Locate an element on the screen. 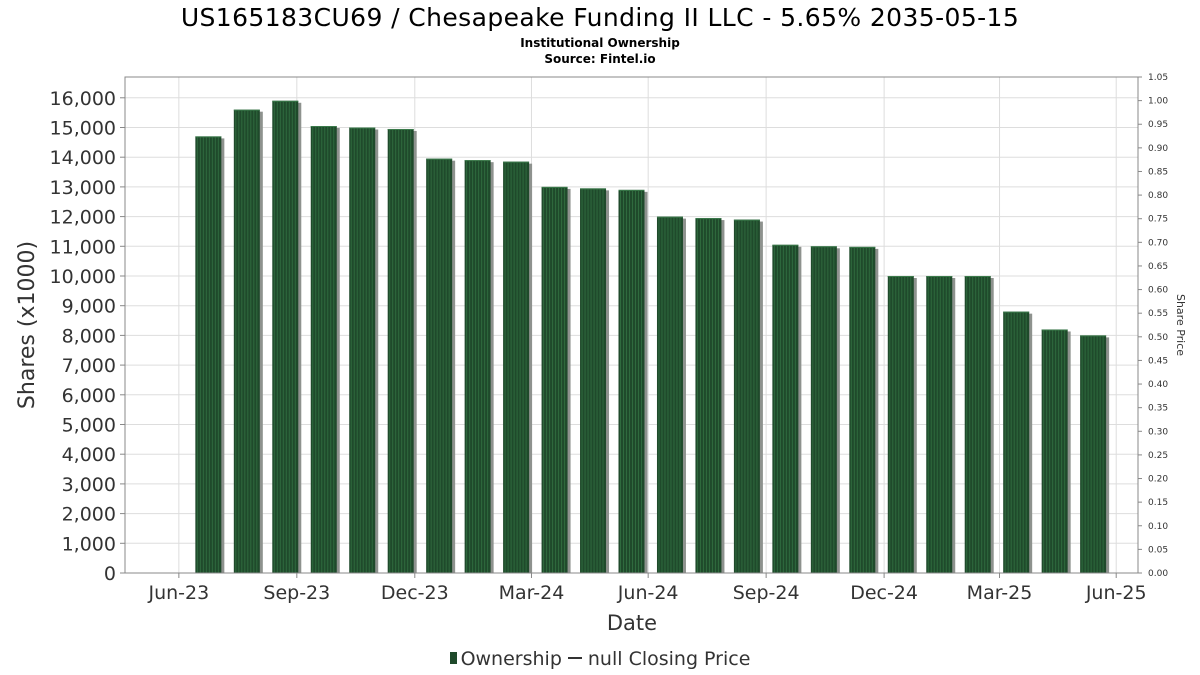  chart-subtitle: Institutional Ownership is located at coordinates (600, 43).